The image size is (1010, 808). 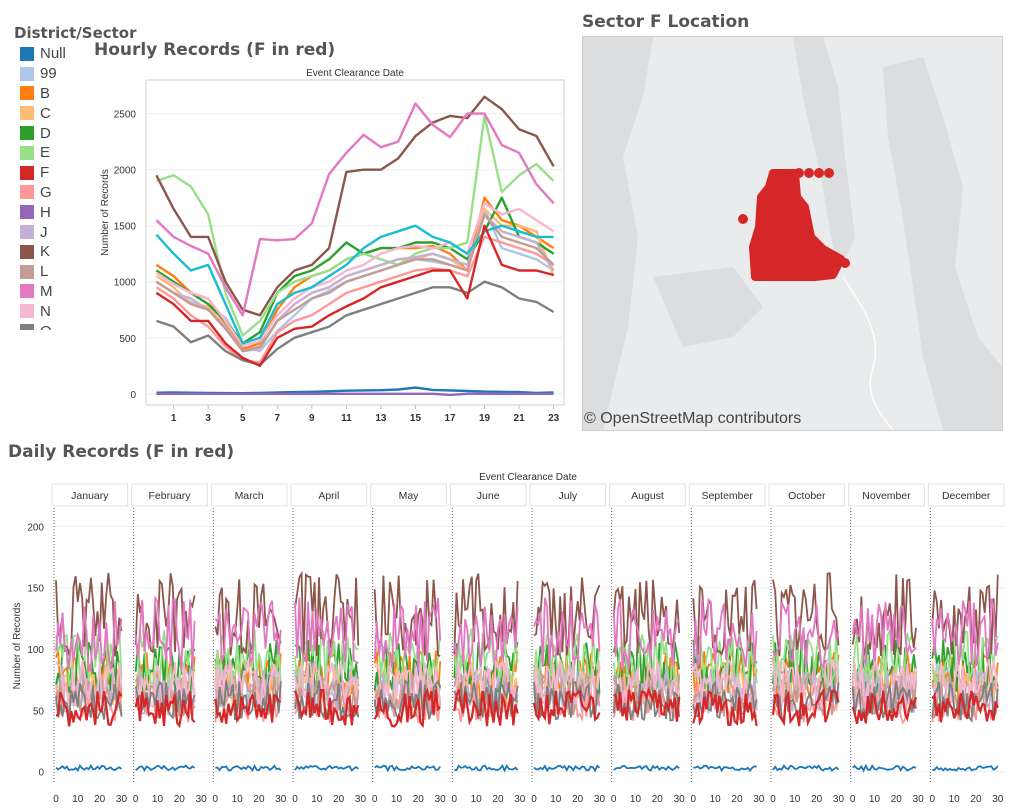 I want to click on month-header, so click(x=249, y=495).